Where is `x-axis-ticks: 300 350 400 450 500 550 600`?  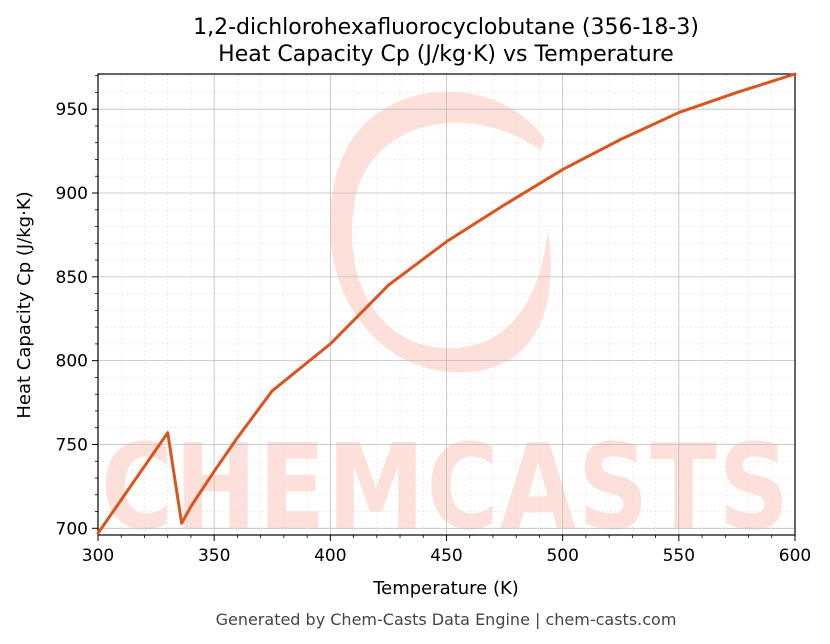 x-axis-ticks: 300 350 400 450 500 550 600 is located at coordinates (446, 550).